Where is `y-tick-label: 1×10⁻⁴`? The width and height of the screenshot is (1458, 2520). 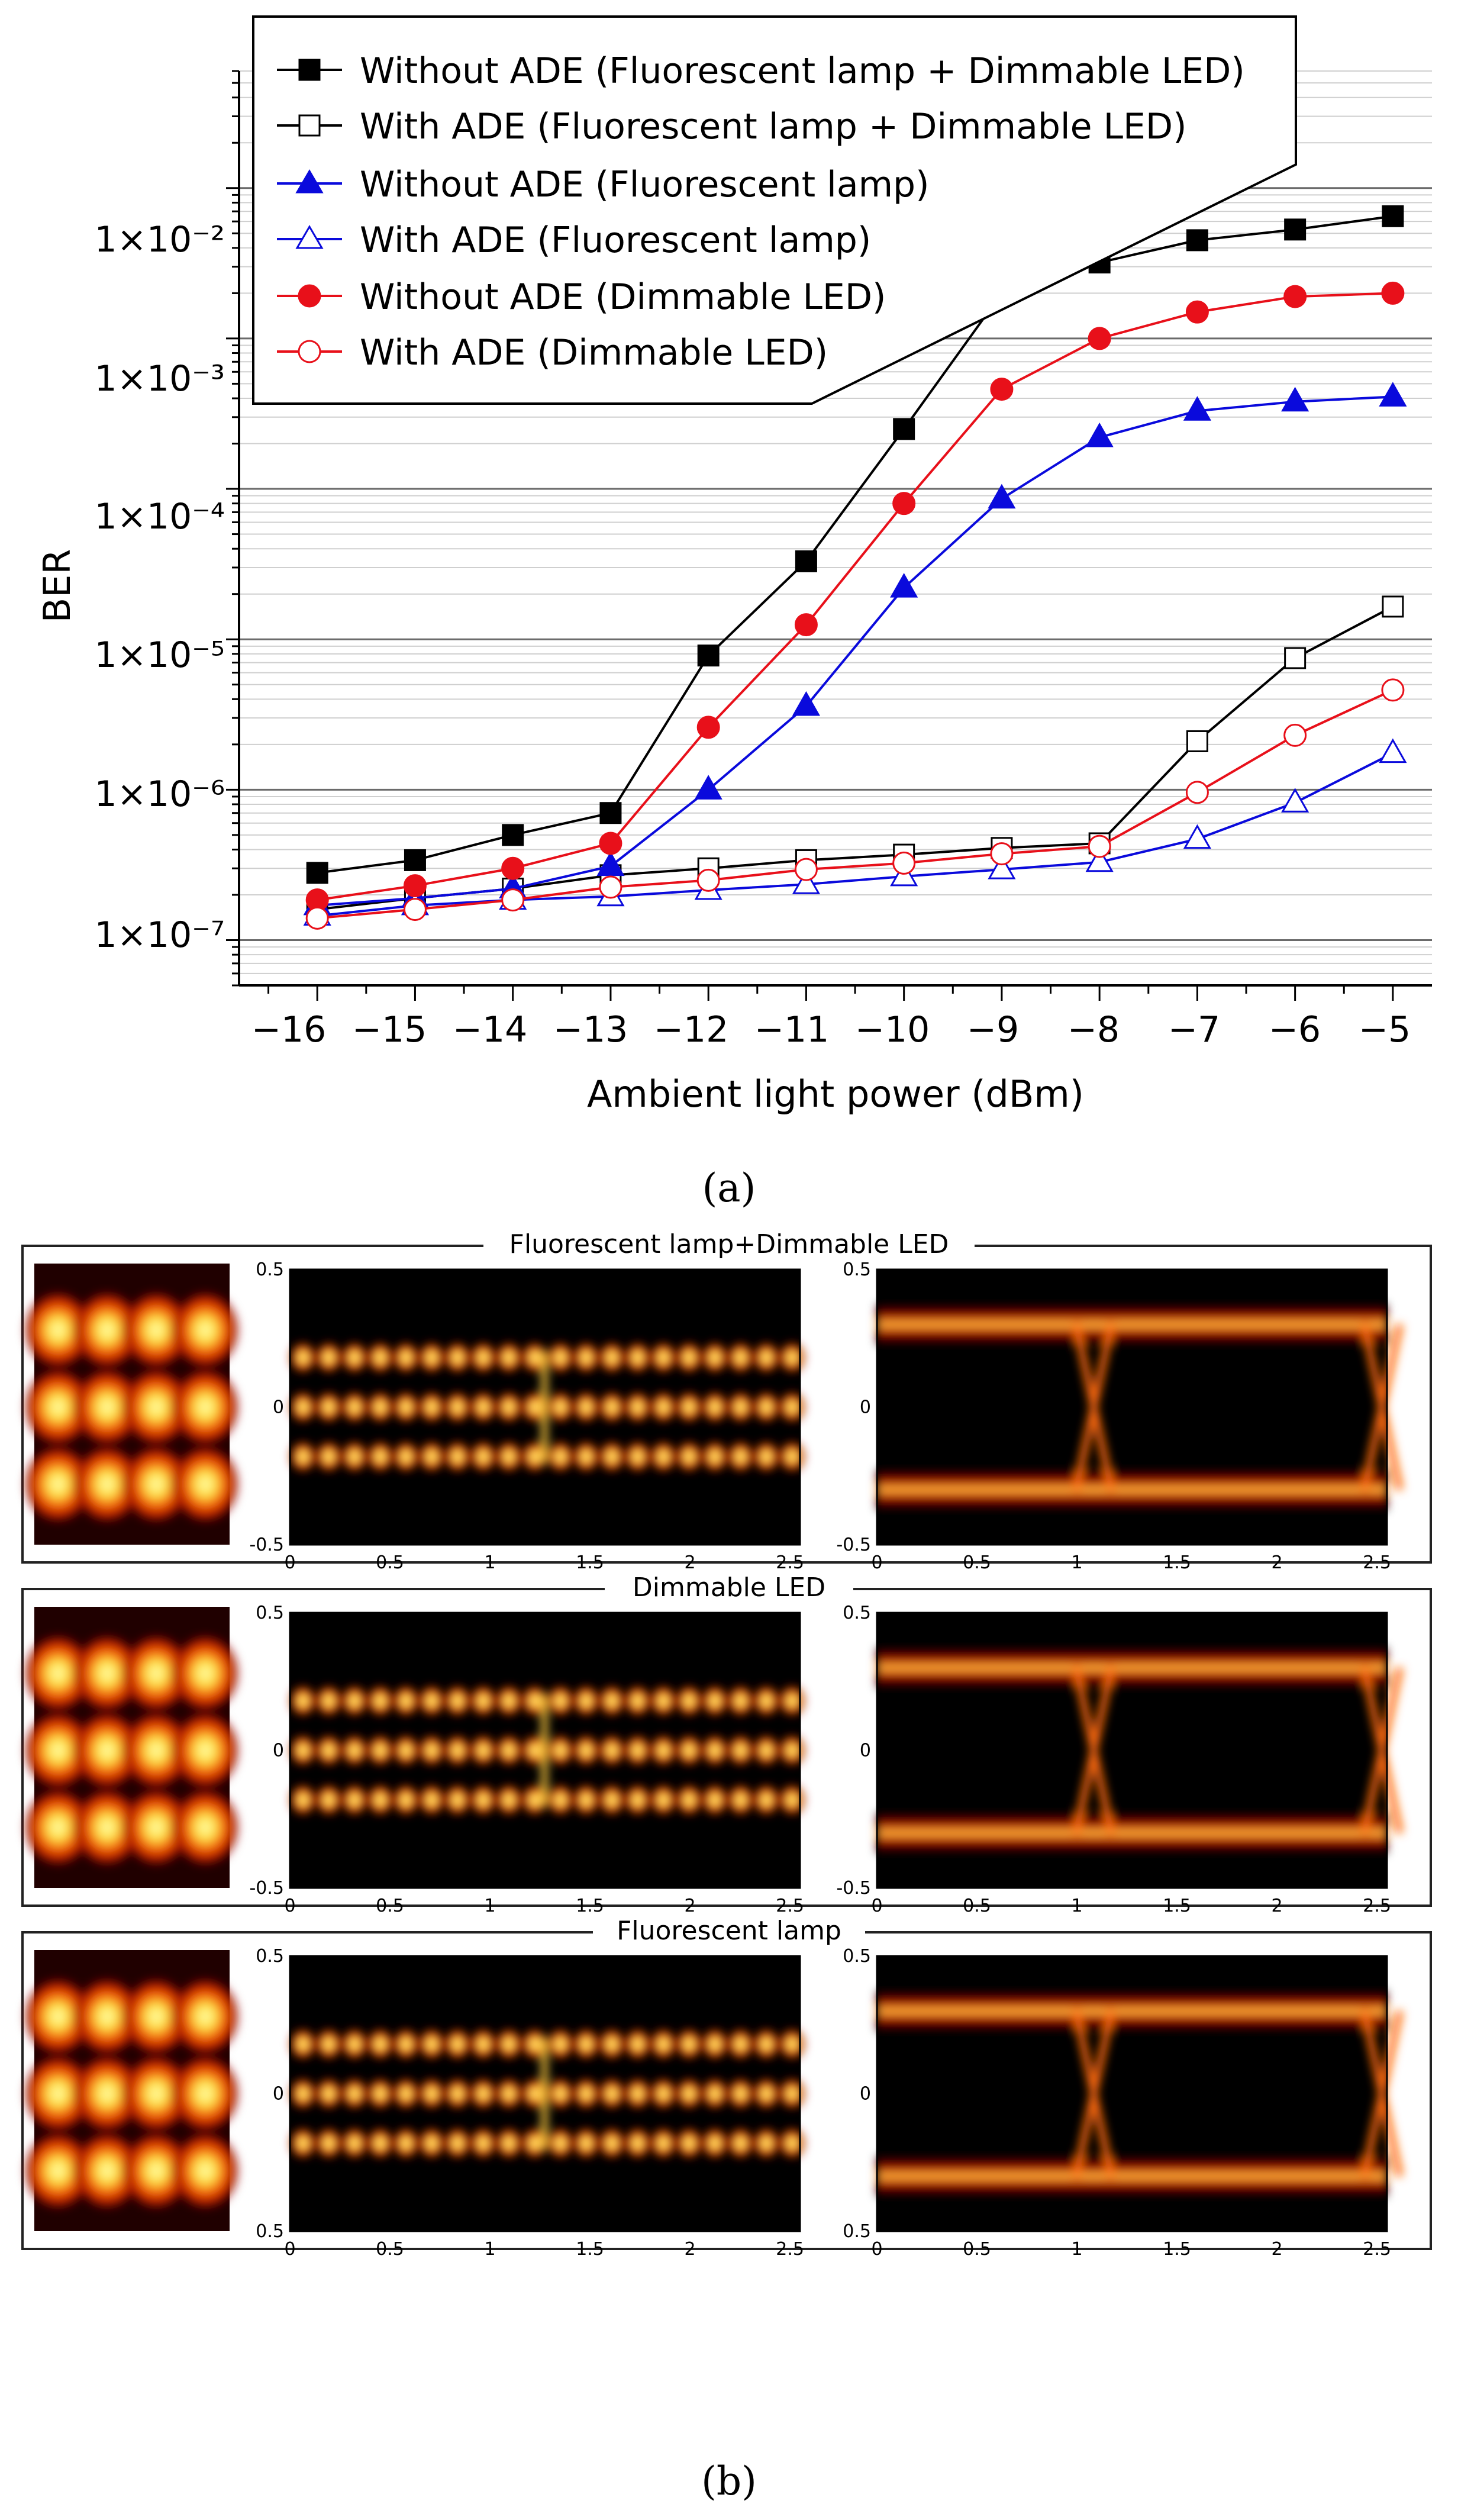
y-tick-label: 1×10⁻⁴ is located at coordinates (160, 516).